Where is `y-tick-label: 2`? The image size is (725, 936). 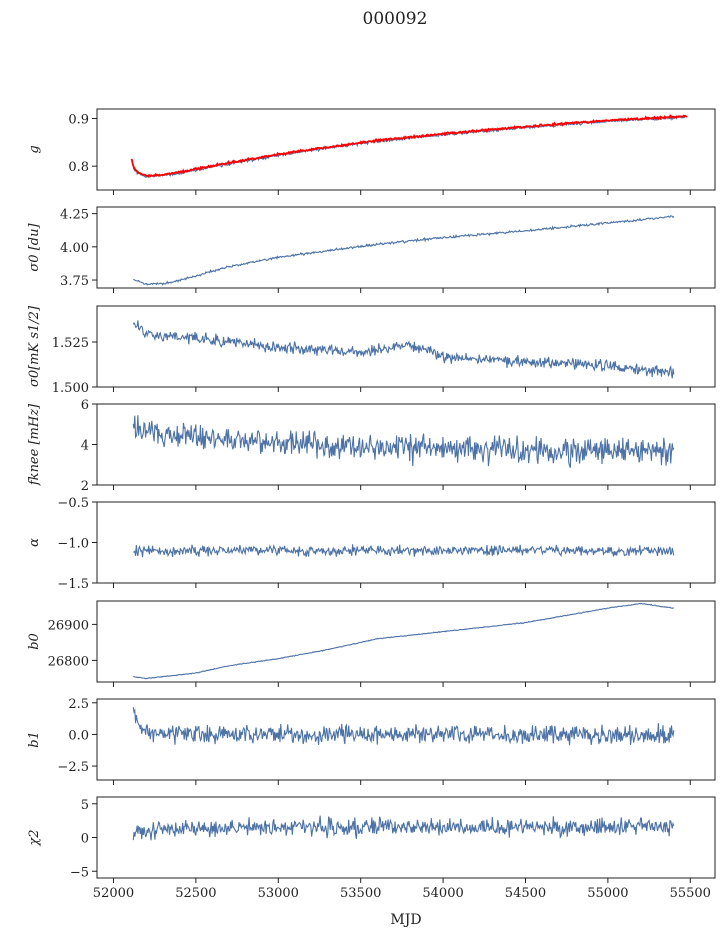
y-tick-label: 2 is located at coordinates (85, 486).